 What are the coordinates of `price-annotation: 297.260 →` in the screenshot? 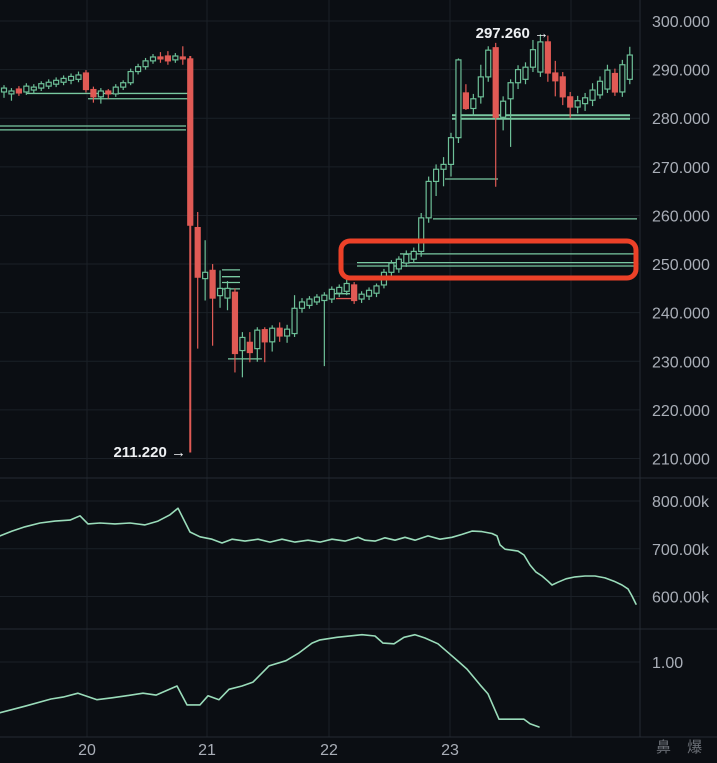 It's located at (512, 33).